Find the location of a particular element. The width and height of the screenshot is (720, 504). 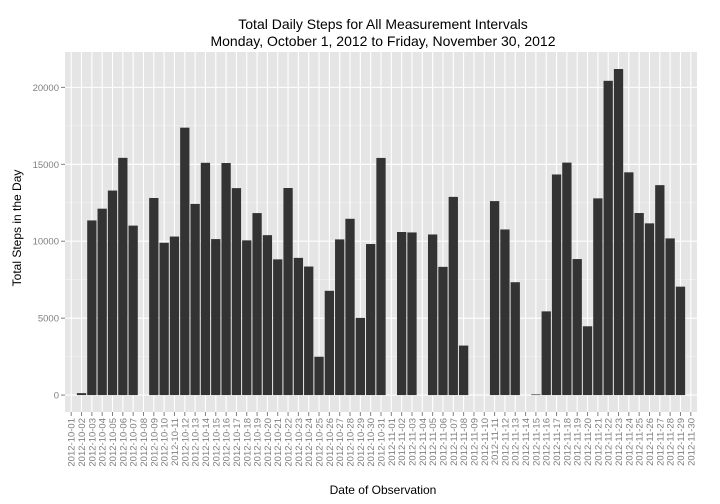

x-tick-label: 2012-11-02 is located at coordinates (402, 442).